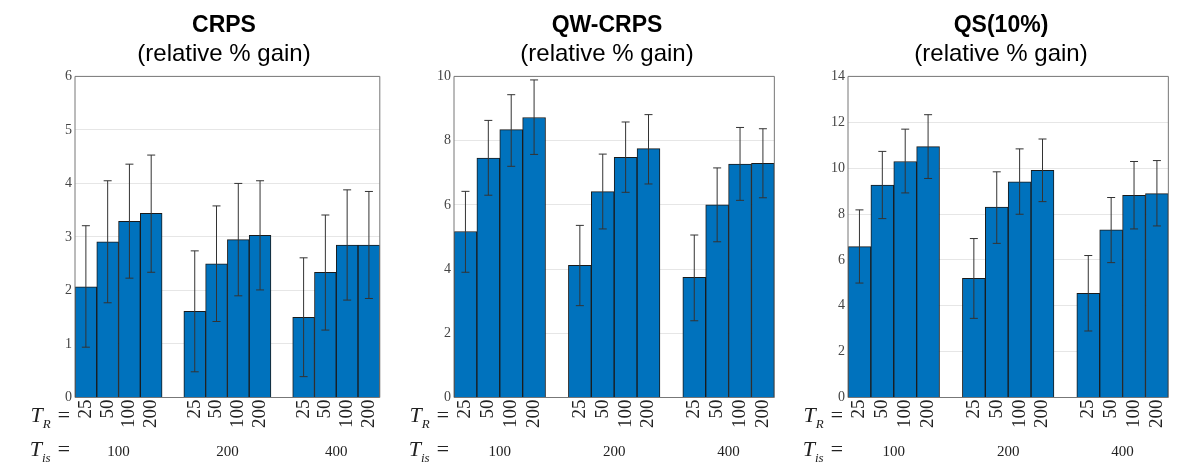  Describe the element at coordinates (224, 24) in the screenshot. I see `chart-title: CRPS` at that location.